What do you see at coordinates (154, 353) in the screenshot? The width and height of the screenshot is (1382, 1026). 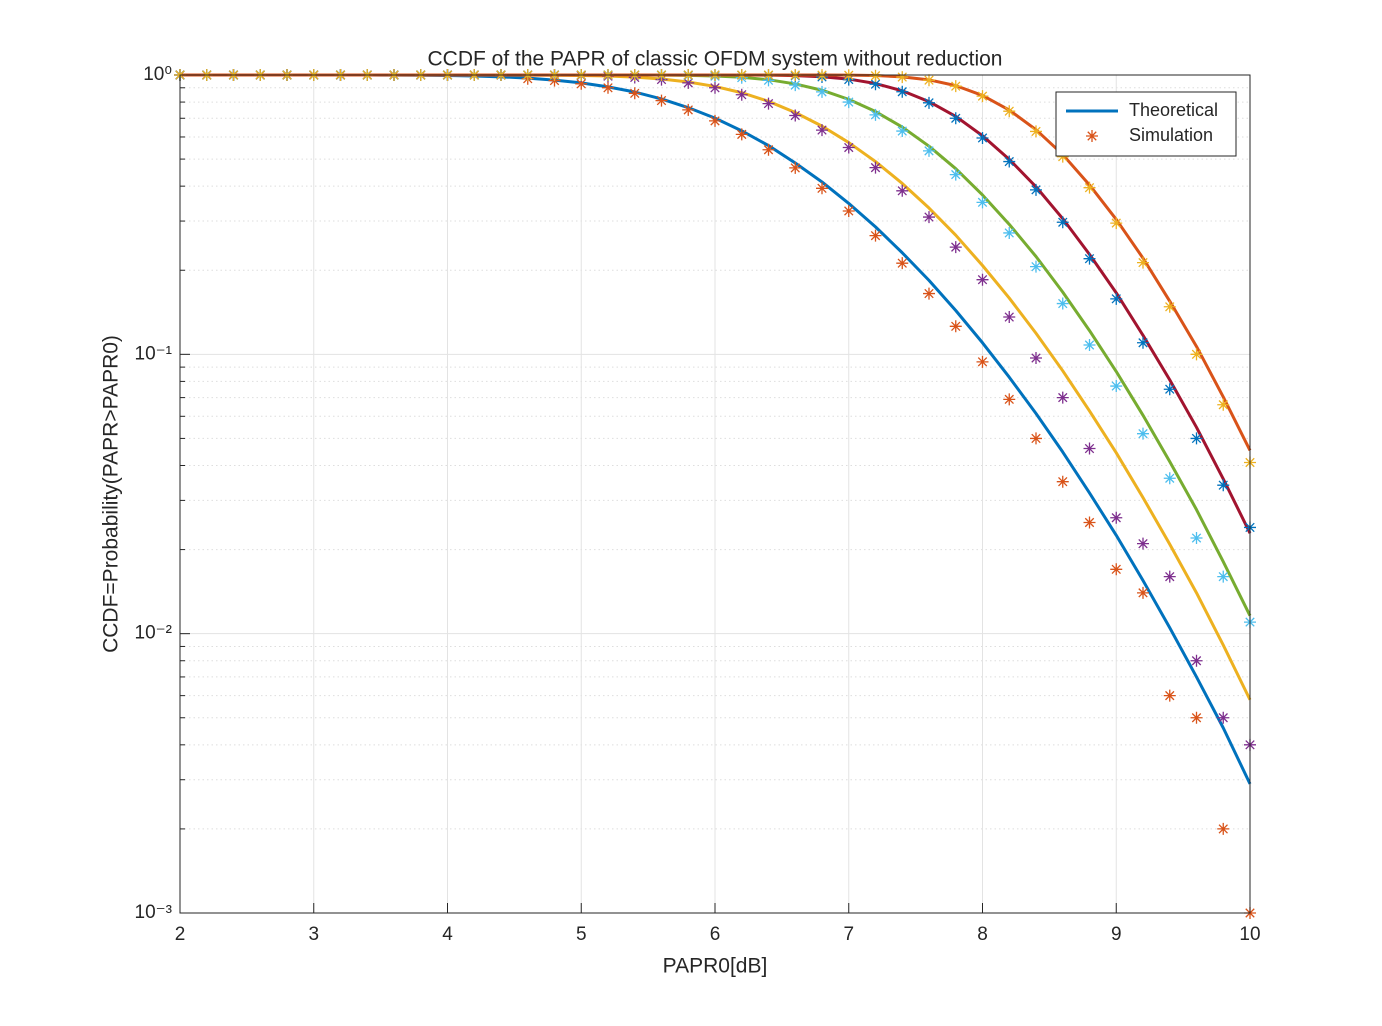 I see `y-tick-label: 10⁻¹` at bounding box center [154, 353].